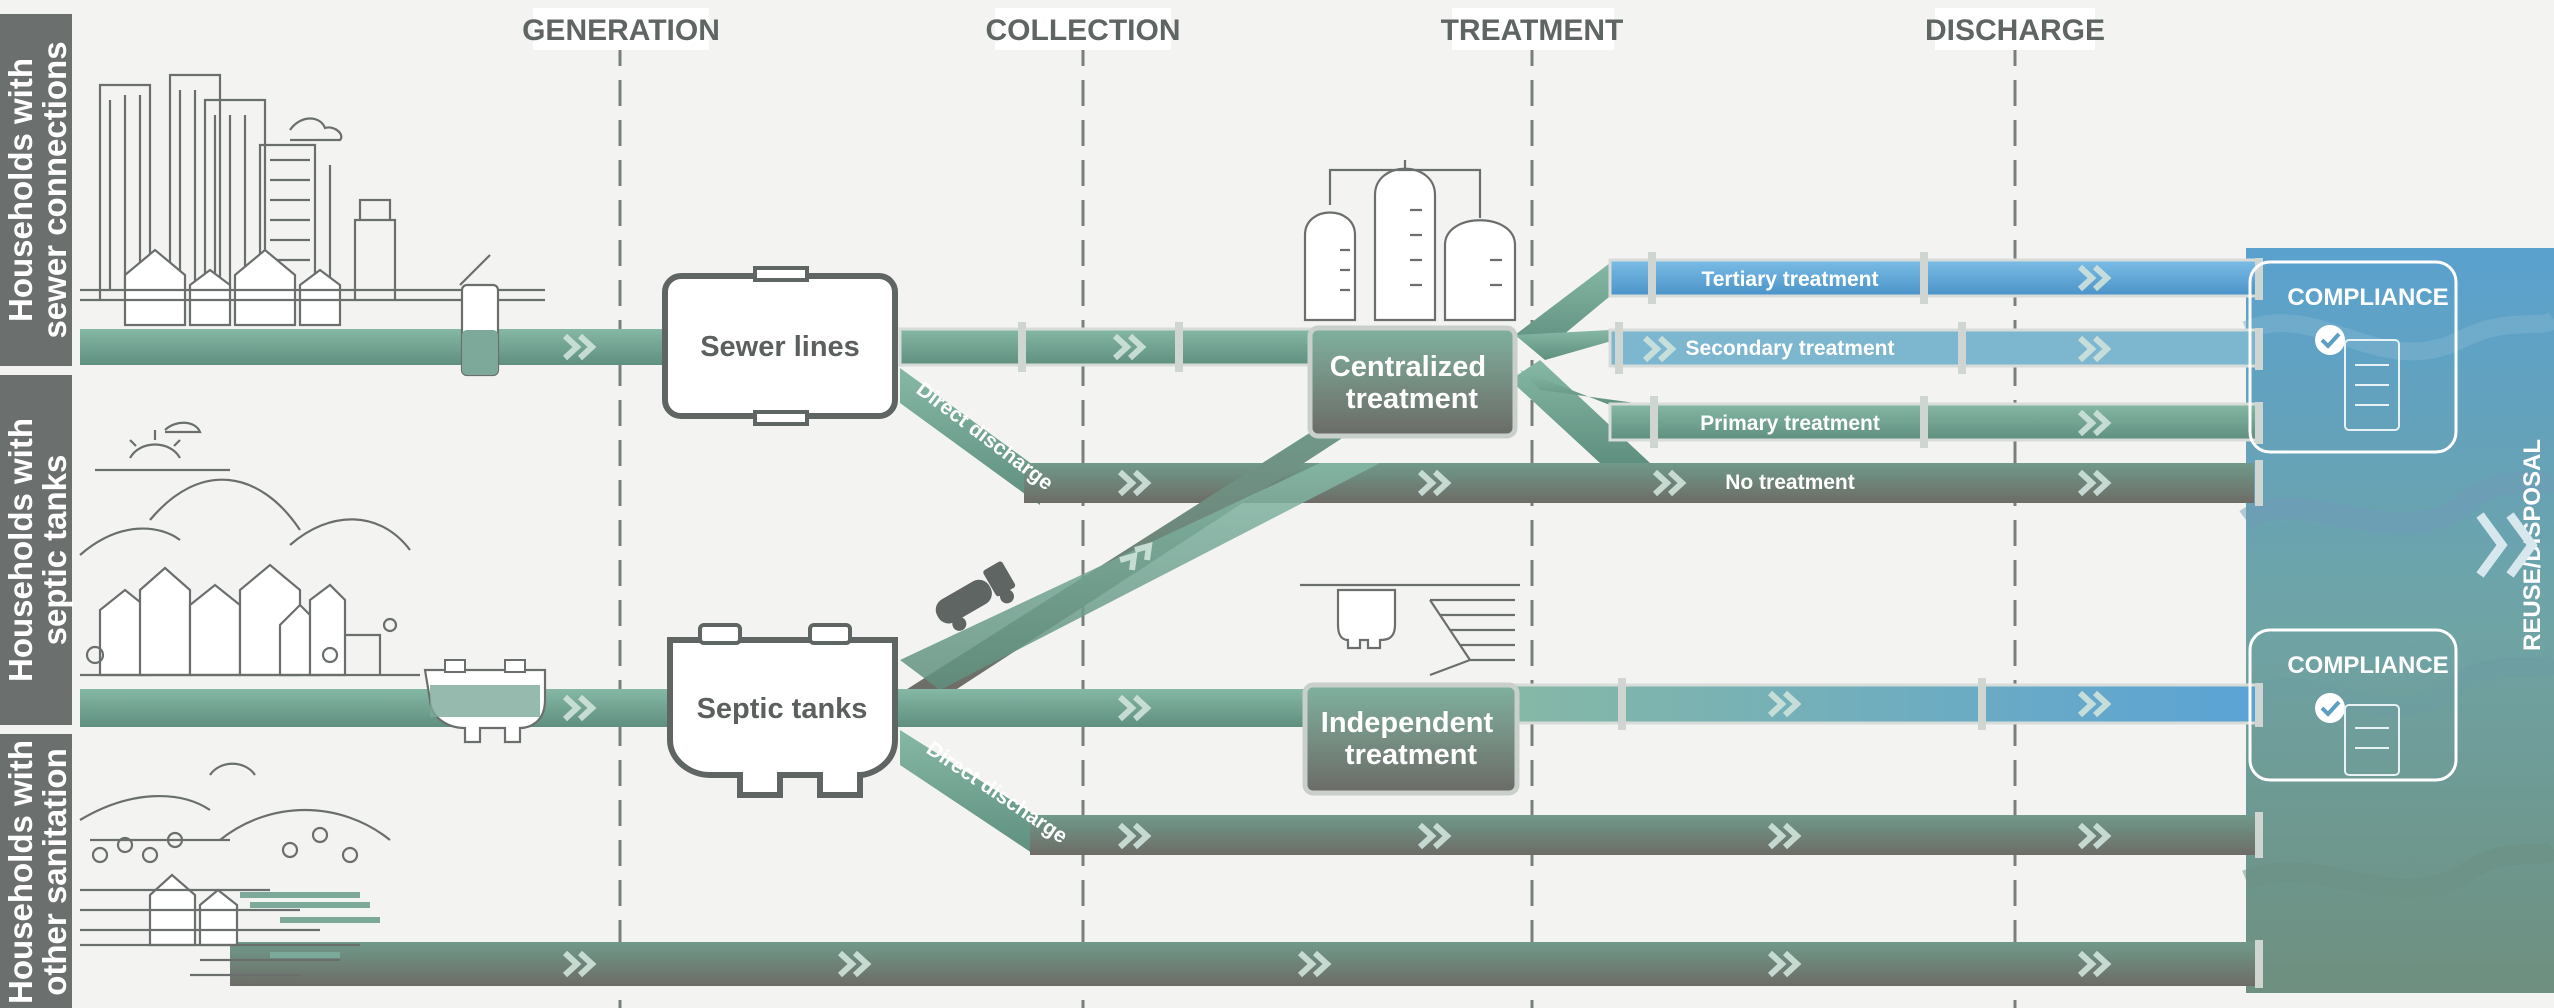 The image size is (2554, 1008). Describe the element at coordinates (975, 596) in the screenshot. I see `septic-truck-icon` at that location.